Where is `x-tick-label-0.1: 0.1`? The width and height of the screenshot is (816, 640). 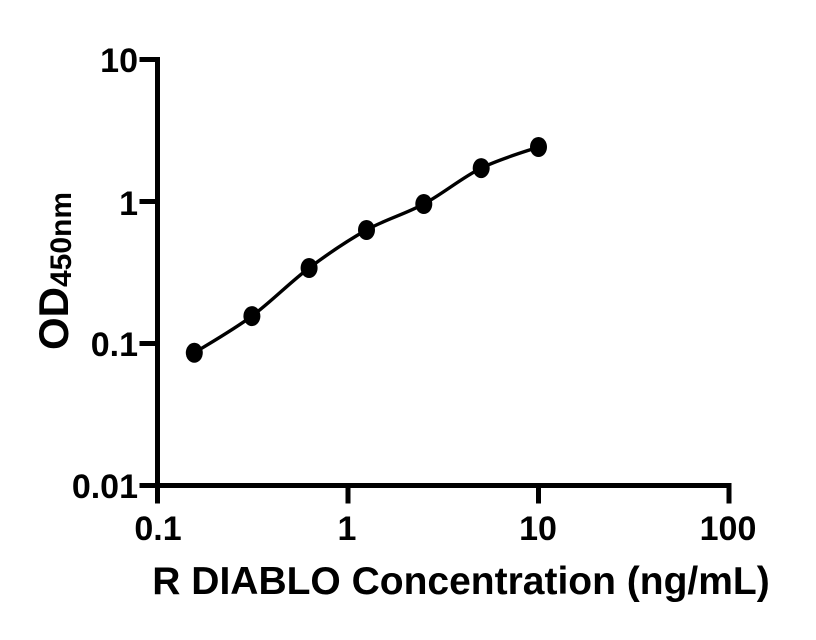 x-tick-label-0.1: 0.1 is located at coordinates (158, 529).